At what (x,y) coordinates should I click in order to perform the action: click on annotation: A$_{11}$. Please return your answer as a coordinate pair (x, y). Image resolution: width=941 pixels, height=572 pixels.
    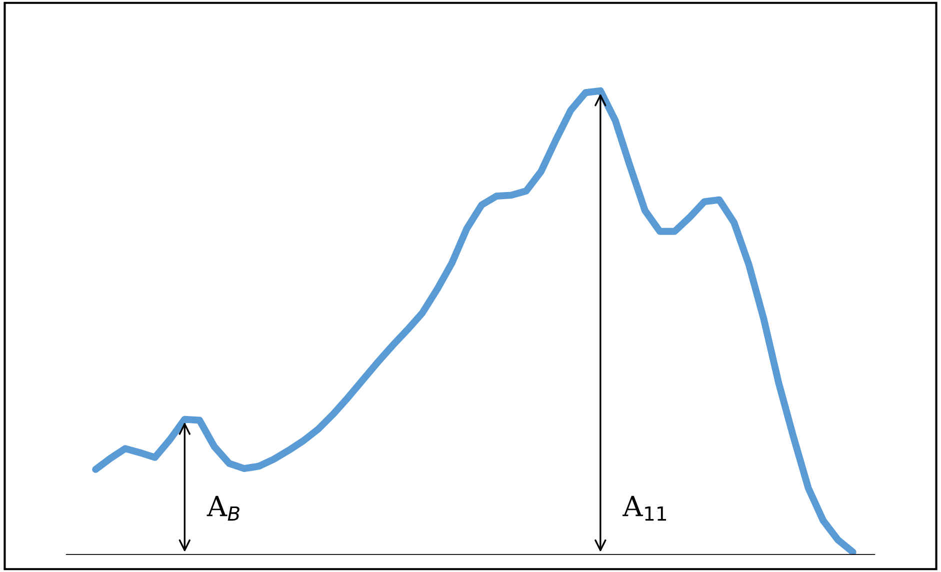
    Looking at the image, I should click on (644, 508).